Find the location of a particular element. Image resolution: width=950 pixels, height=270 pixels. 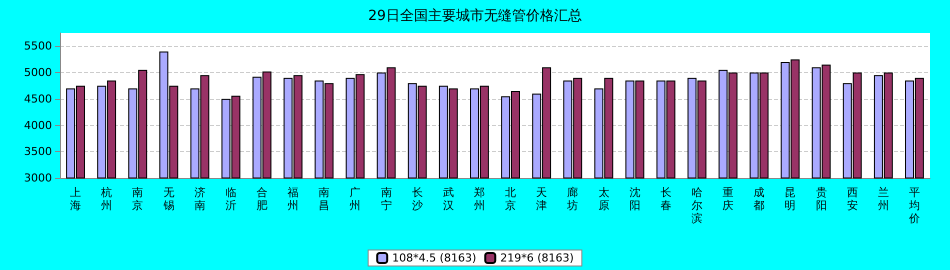

x-tick-label: 平均价 is located at coordinates (914, 205).